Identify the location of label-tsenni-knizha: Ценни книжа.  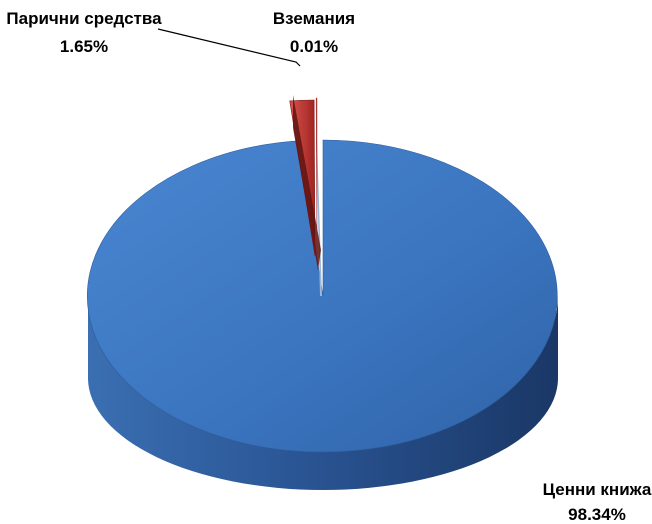
(597, 489).